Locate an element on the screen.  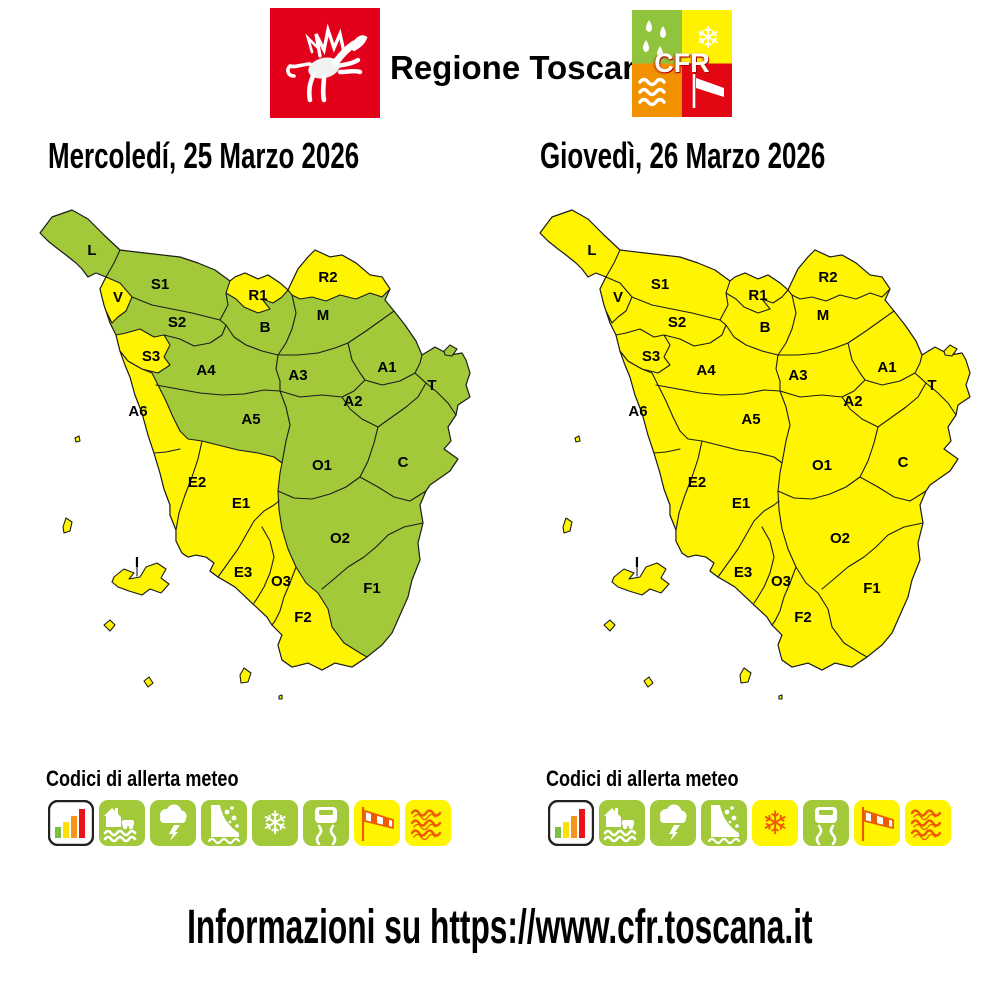
snowflake-icon: ❄ is located at coordinates (707, 38).